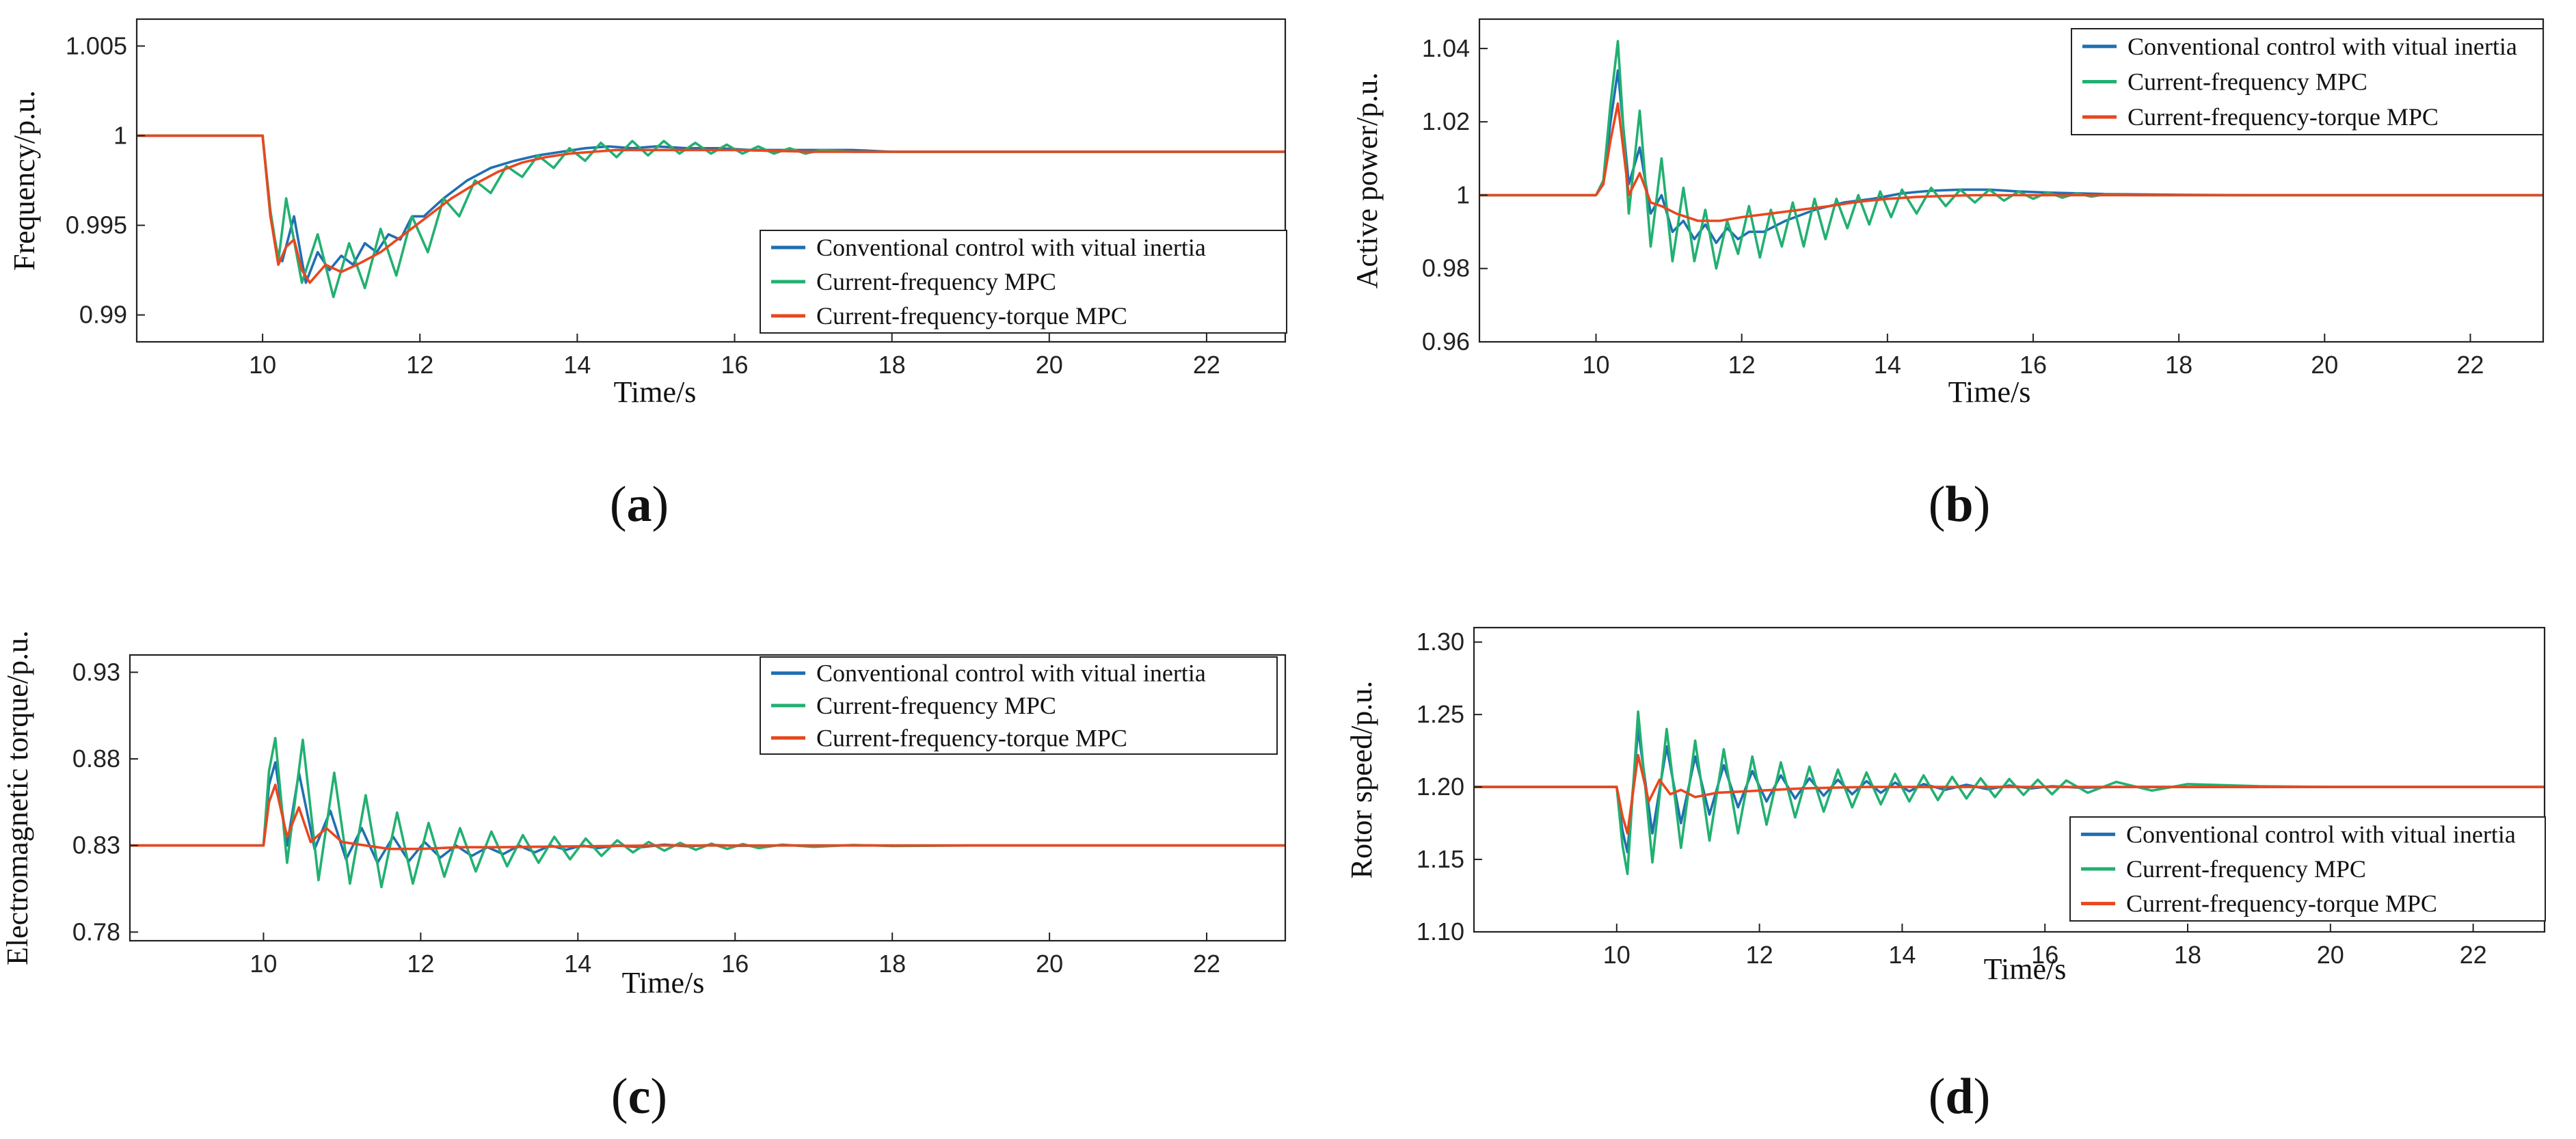 This screenshot has width=2576, height=1139. What do you see at coordinates (1446, 48) in the screenshot?
I see `y-tick-label-b: 1.04` at bounding box center [1446, 48].